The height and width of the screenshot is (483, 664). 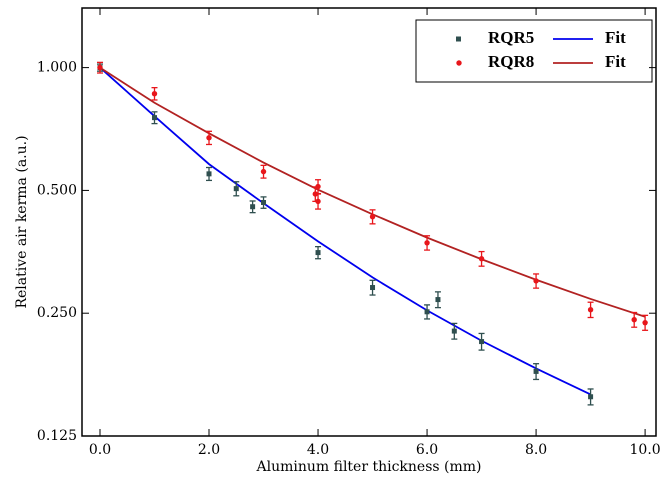 I want to click on x-axis-label: Aluminum filter thickness (mm), so click(x=368, y=467).